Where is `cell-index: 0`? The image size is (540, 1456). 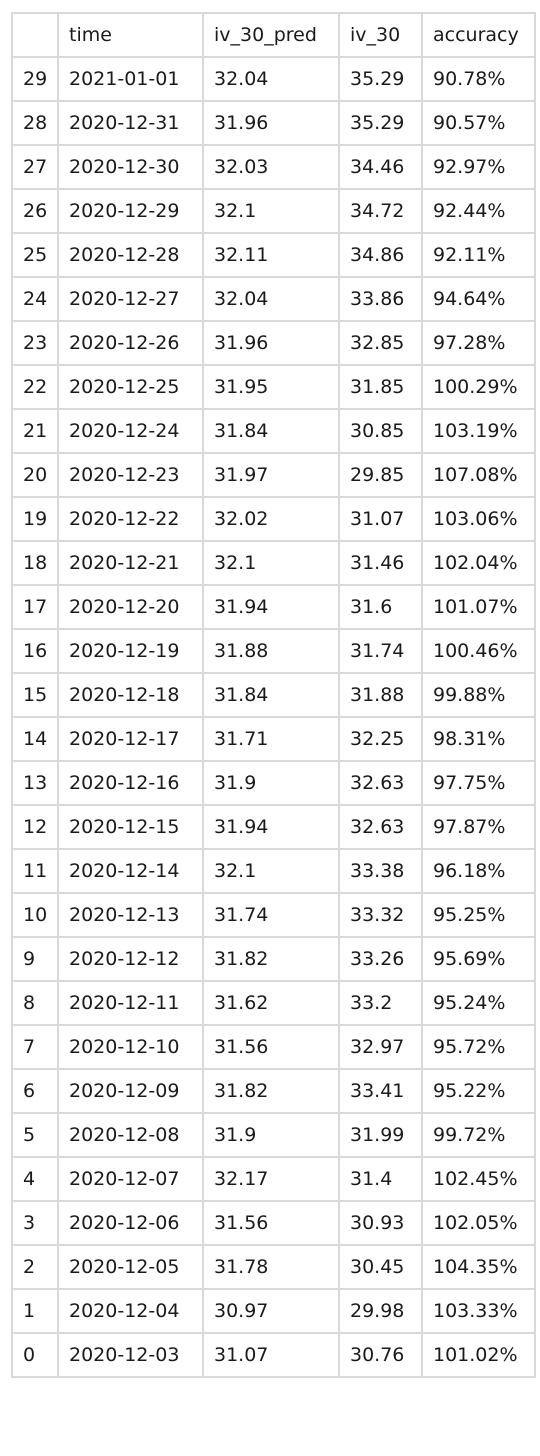
cell-index: 0 is located at coordinates (35, 1355).